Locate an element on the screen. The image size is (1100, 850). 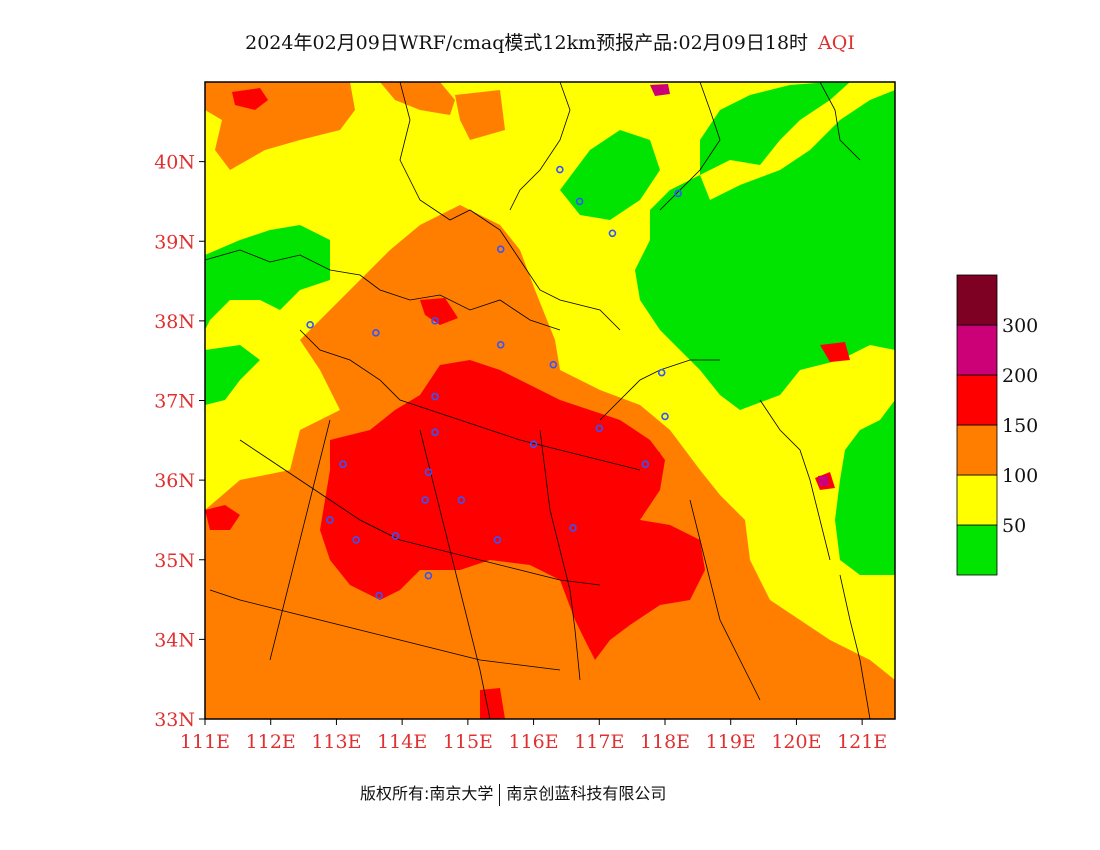
lat-tick-label: 35N is located at coordinates (174, 561).